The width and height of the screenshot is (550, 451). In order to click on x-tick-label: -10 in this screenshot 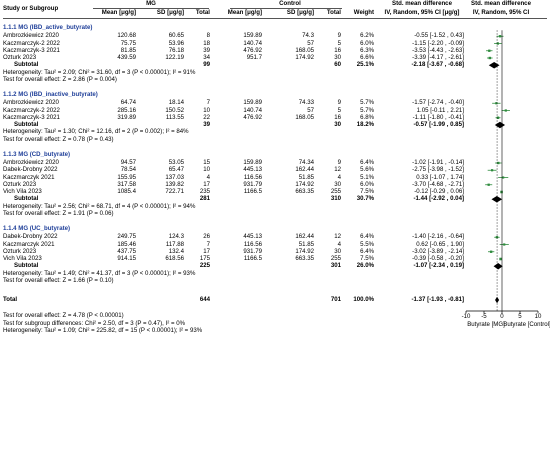, I will do `click(466, 316)`.